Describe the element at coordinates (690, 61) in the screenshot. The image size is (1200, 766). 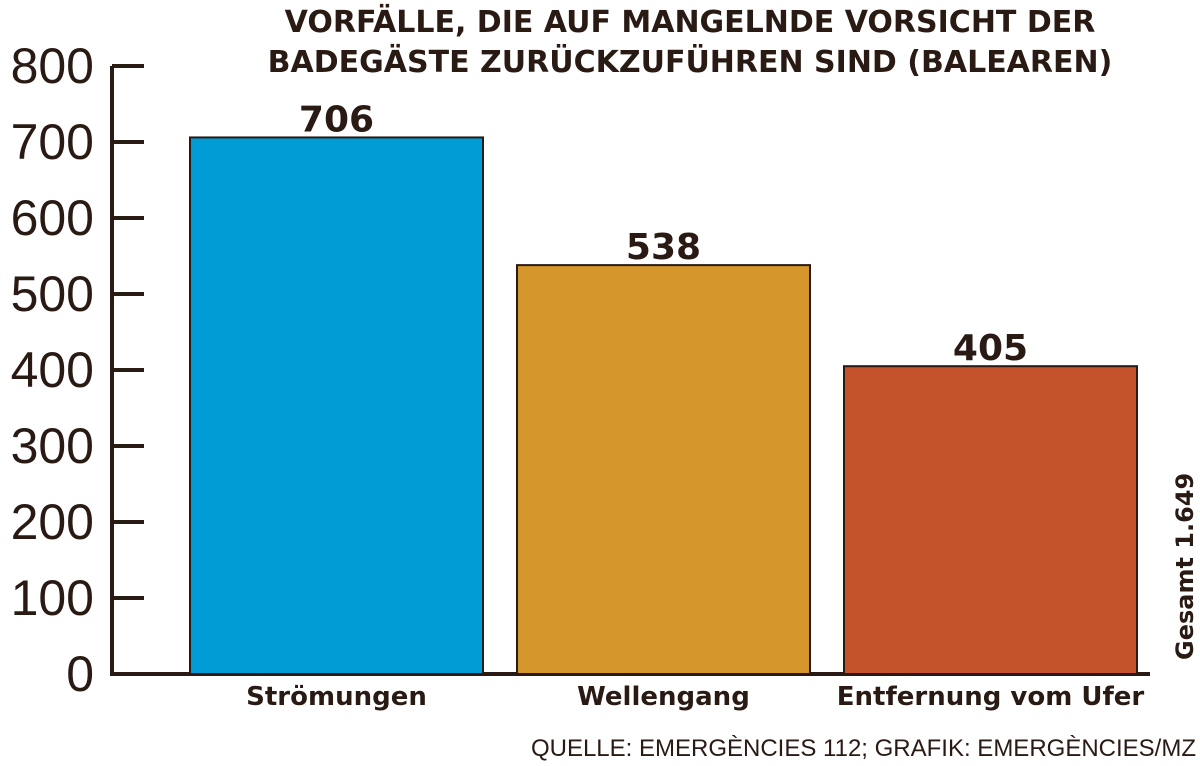
I see `chart-title-line-2: BADEGÄSTE ZURÜCKZUFÜHREN SIND (BALEAREN)` at that location.